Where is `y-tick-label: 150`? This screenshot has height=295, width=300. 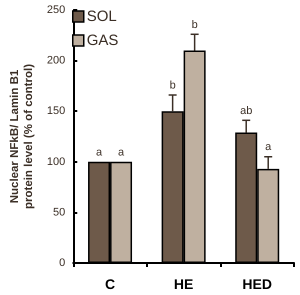 y-tick-label: 150 is located at coordinates (56, 111).